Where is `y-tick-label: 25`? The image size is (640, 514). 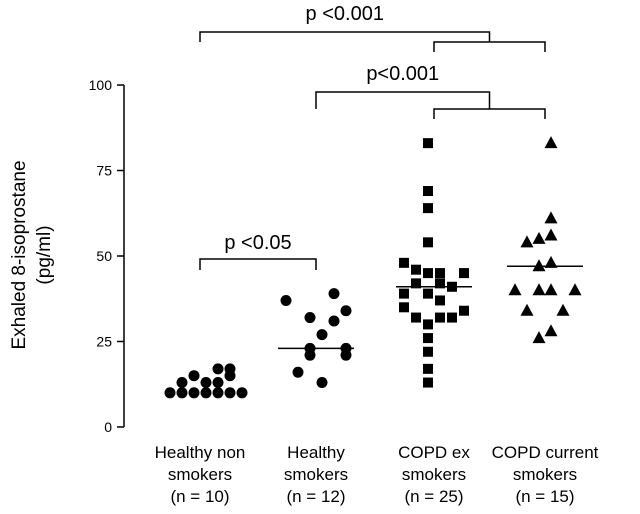 y-tick-label: 25 is located at coordinates (104, 342).